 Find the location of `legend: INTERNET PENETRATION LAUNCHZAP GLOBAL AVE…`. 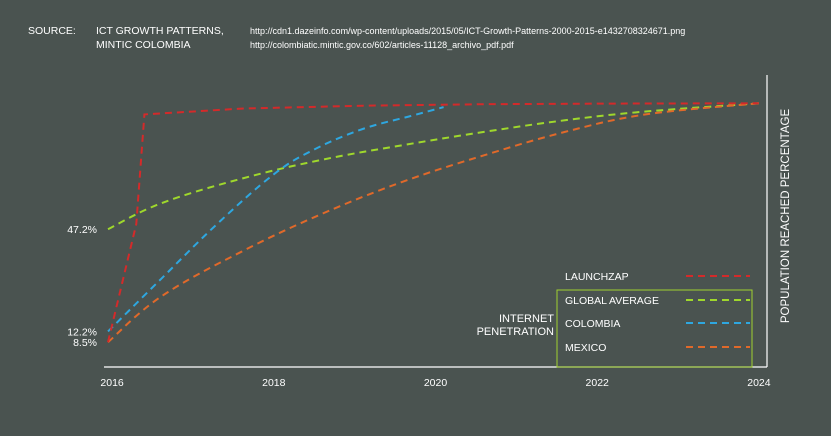

legend: INTERNET PENETRATION LAUNCHZAP GLOBAL AVE… is located at coordinates (615, 319).